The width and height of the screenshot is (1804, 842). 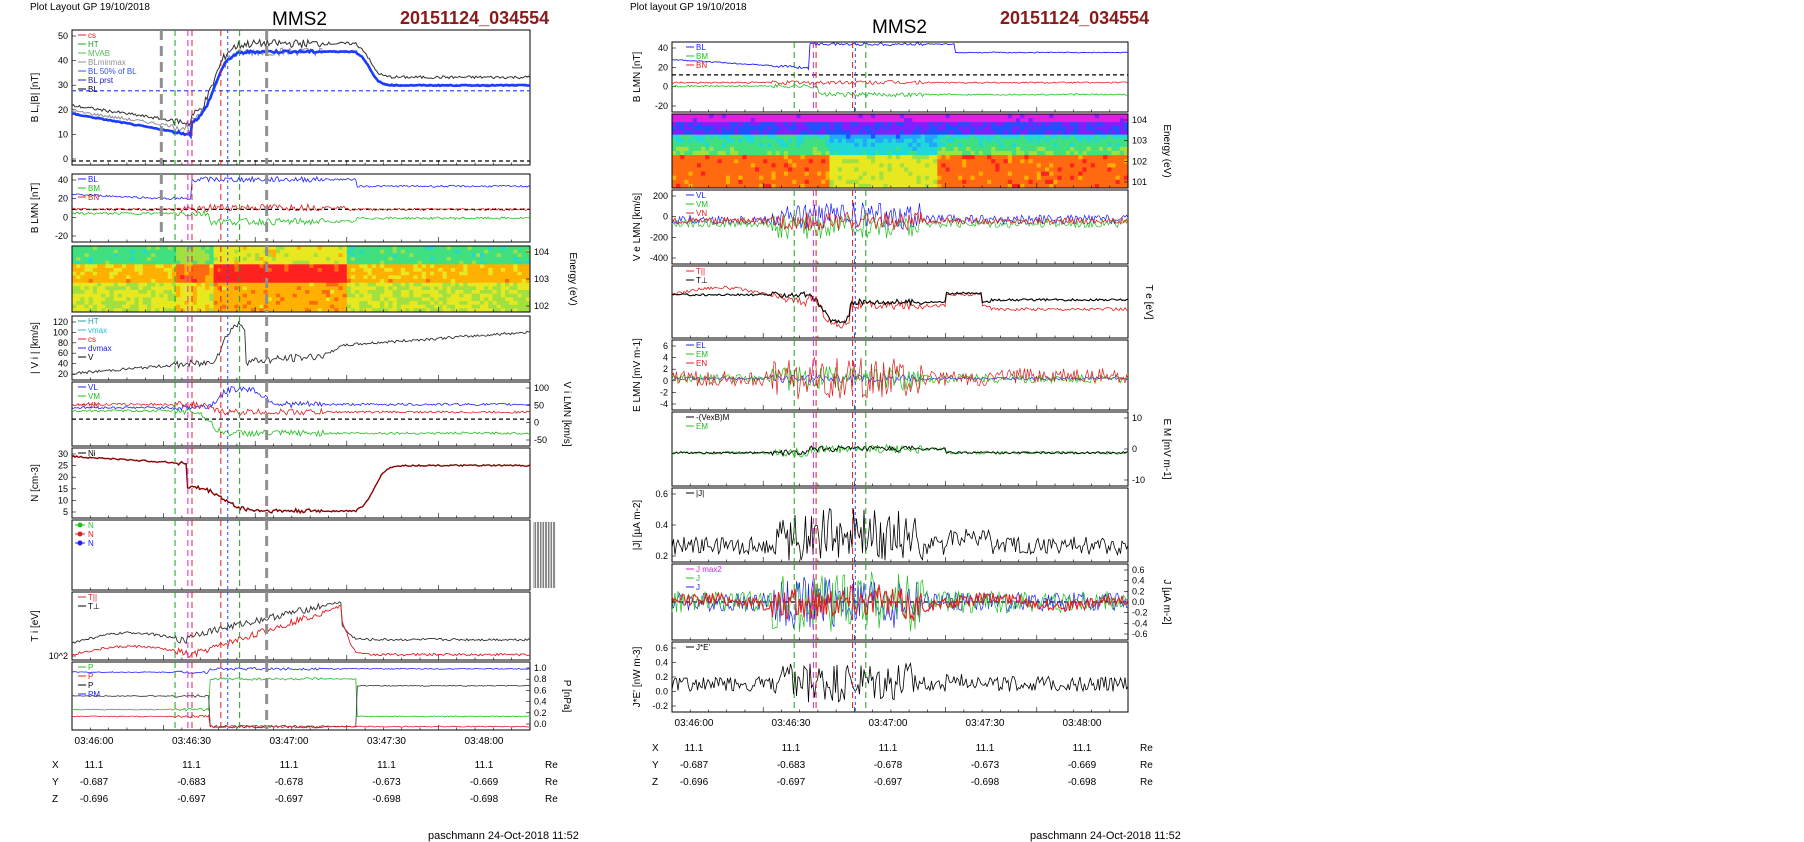 I want to click on right-je-legend-entry: J*E', so click(x=703, y=647).